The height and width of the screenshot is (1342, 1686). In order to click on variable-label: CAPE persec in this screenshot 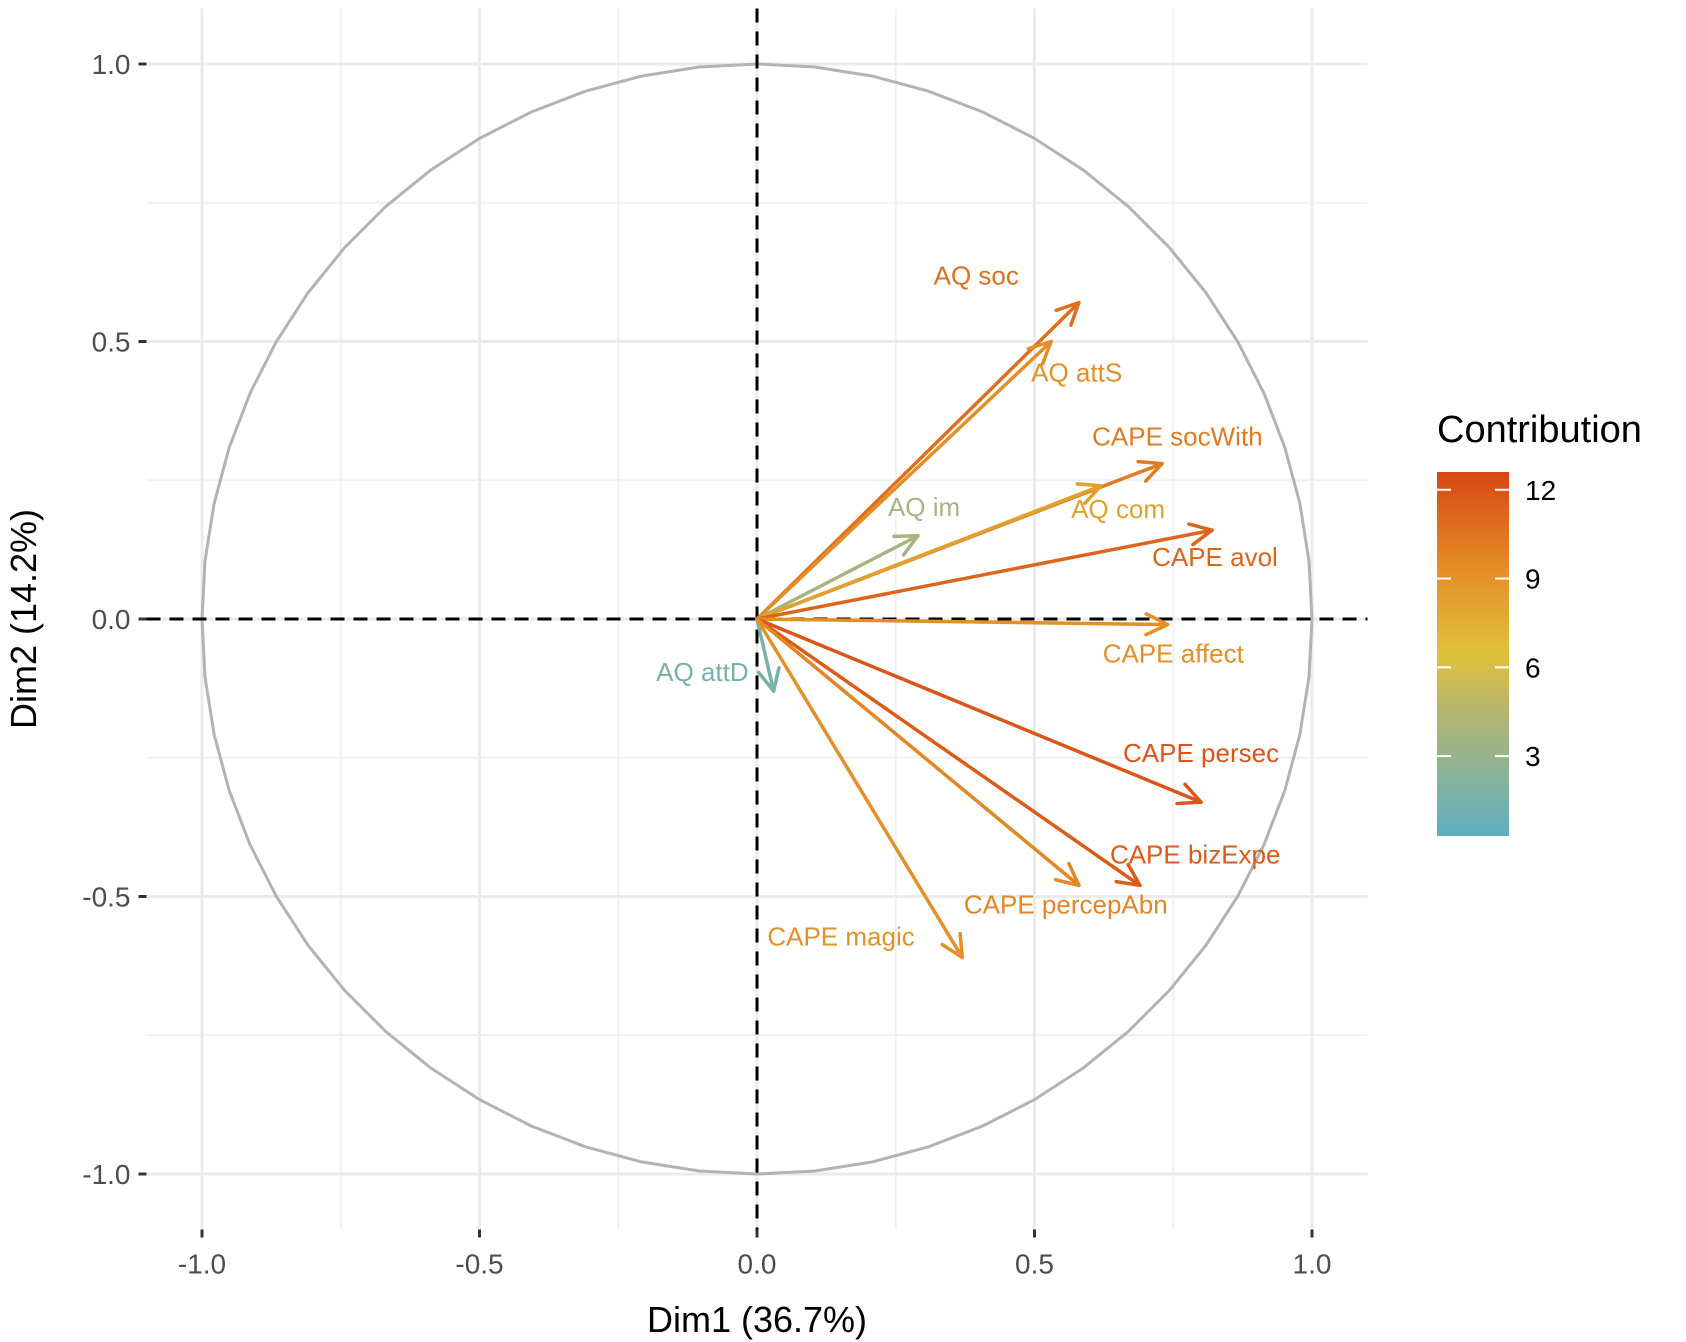, I will do `click(1201, 753)`.